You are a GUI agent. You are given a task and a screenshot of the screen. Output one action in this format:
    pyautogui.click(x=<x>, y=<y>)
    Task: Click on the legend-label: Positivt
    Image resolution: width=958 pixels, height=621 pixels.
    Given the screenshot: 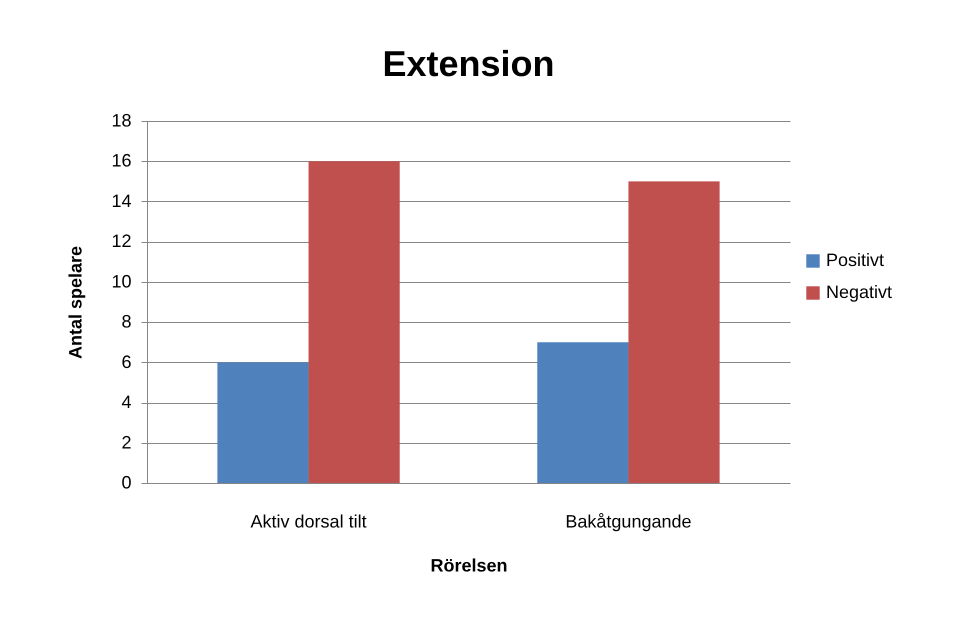 What is the action you would take?
    pyautogui.click(x=855, y=260)
    